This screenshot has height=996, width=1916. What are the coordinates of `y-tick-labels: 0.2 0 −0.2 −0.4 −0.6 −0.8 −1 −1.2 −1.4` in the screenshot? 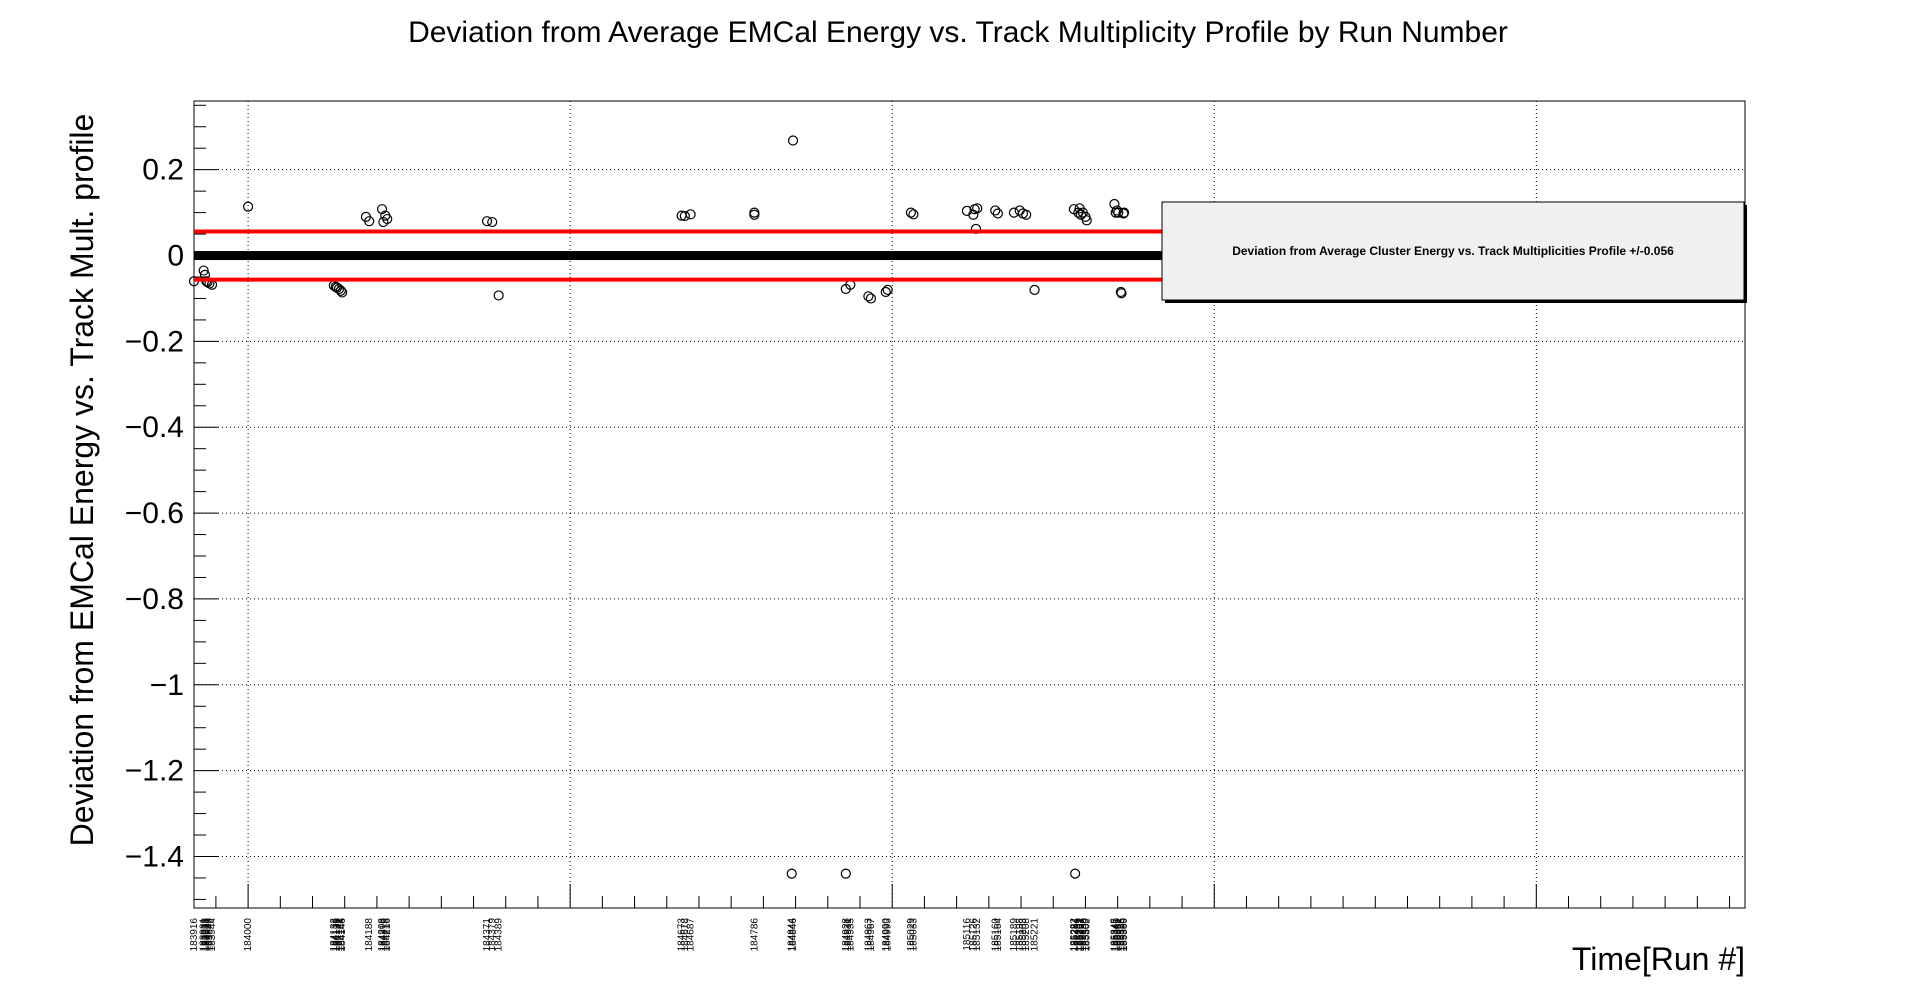 It's located at (154, 514).